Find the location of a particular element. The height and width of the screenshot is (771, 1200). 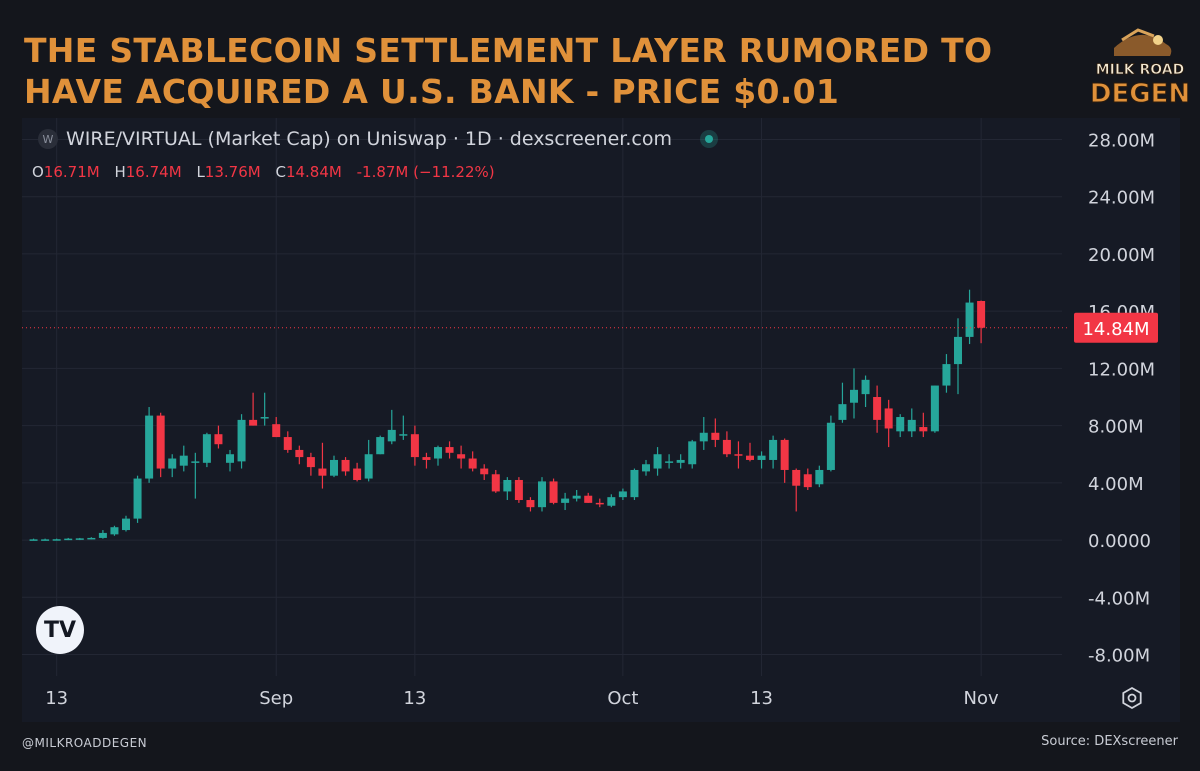

y-tick-label: 24.00M is located at coordinates (1121, 198).